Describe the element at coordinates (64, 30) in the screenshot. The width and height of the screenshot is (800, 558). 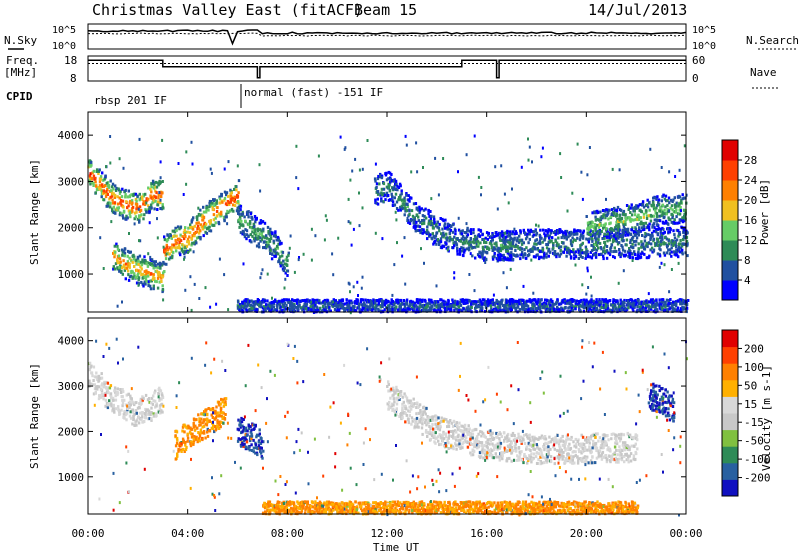
I see `nsky-tick-high: 10^5` at that location.